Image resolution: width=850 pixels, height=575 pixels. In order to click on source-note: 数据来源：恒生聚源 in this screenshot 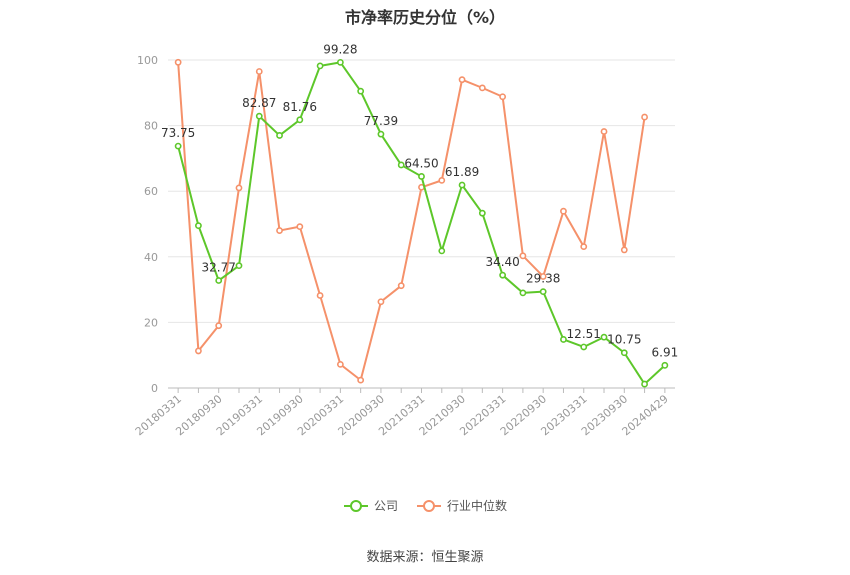, I will do `click(425, 557)`.